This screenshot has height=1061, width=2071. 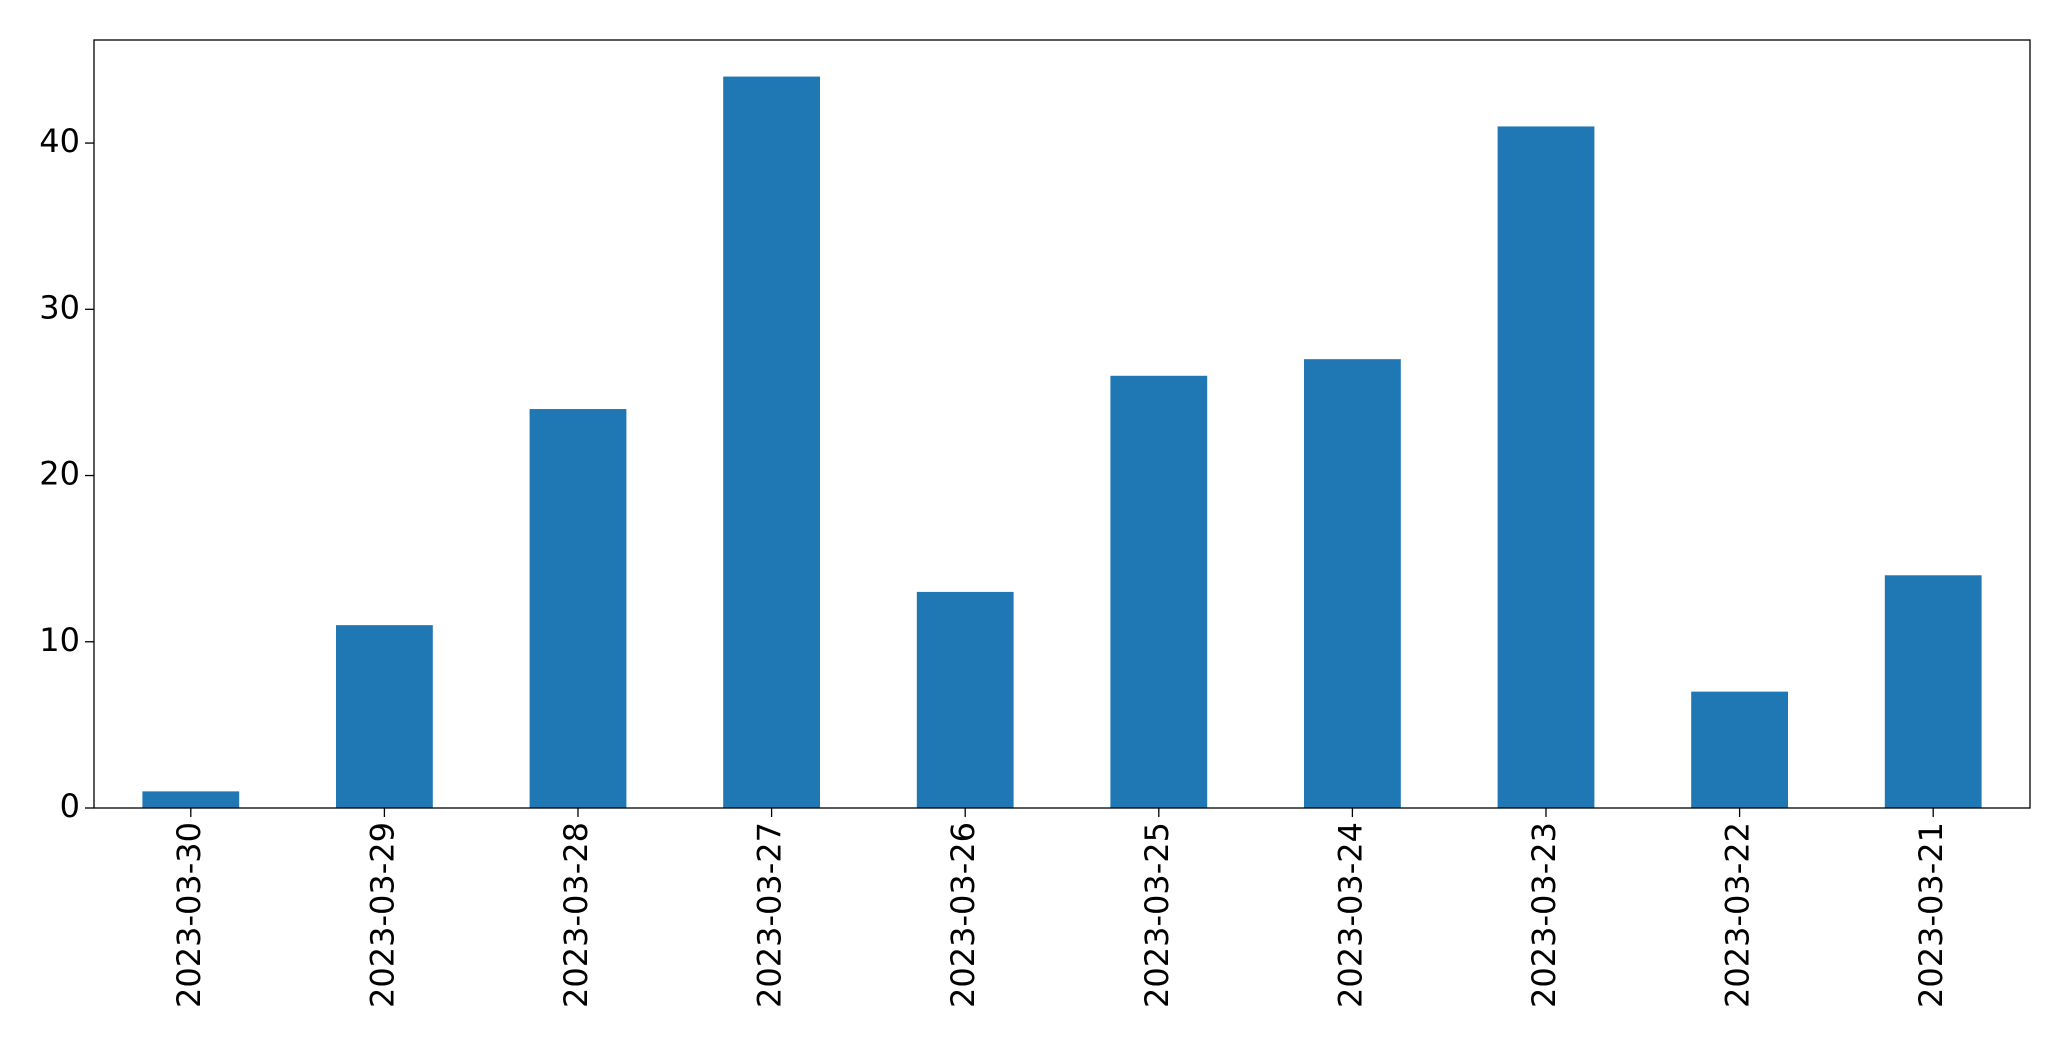 I want to click on y-tick-label: 30, so click(x=59, y=307).